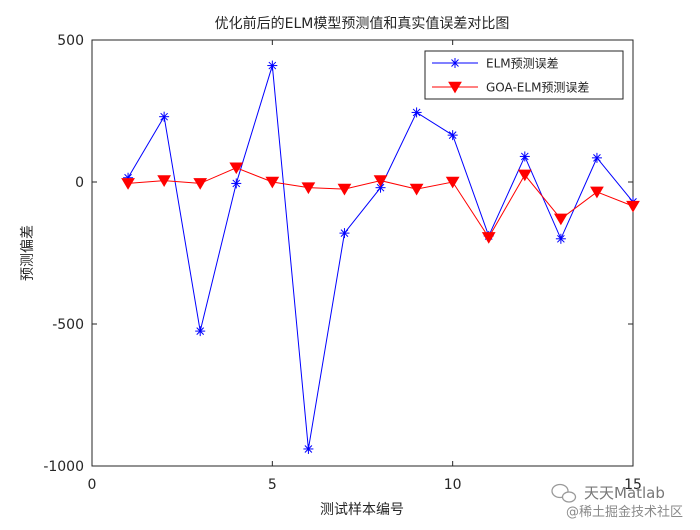  What do you see at coordinates (624, 512) in the screenshot?
I see `watermark-subtitle: @稀土掘金技术社区` at bounding box center [624, 512].